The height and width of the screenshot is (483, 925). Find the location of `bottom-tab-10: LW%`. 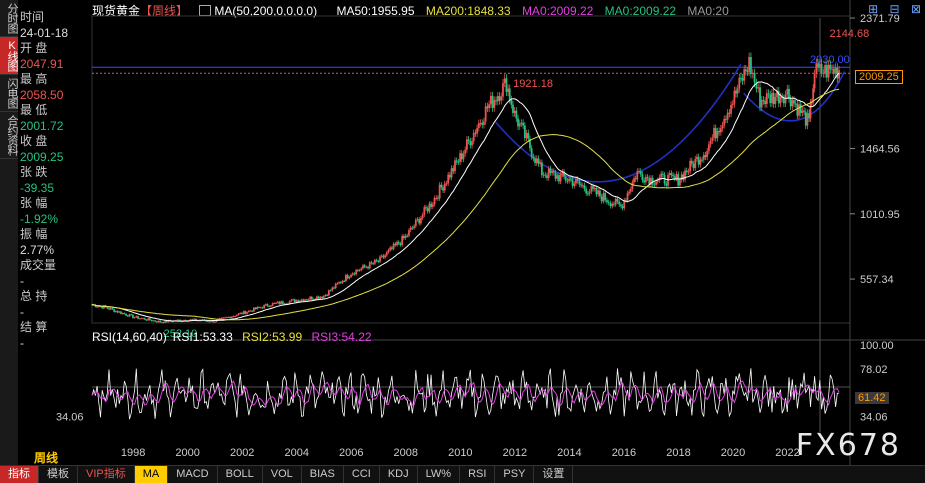

bottom-tab-10: LW% is located at coordinates (439, 474).